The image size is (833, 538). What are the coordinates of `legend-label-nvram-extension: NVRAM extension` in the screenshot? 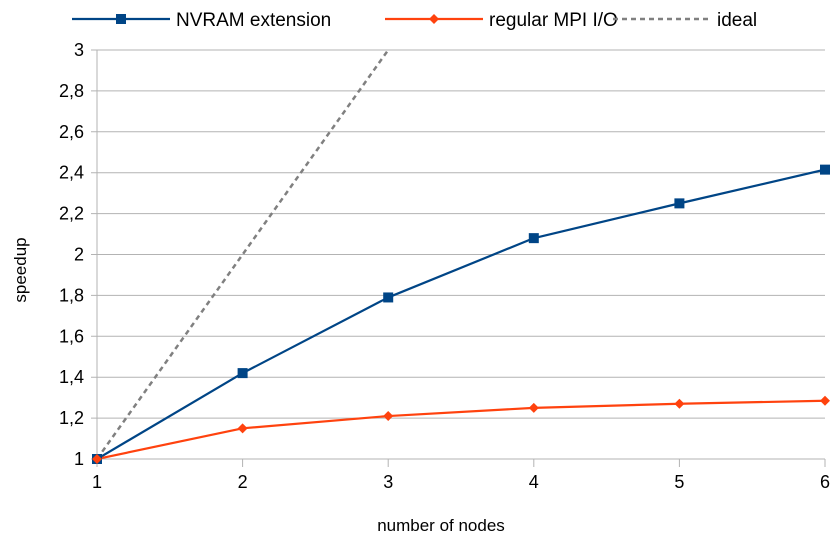 It's located at (253, 20).